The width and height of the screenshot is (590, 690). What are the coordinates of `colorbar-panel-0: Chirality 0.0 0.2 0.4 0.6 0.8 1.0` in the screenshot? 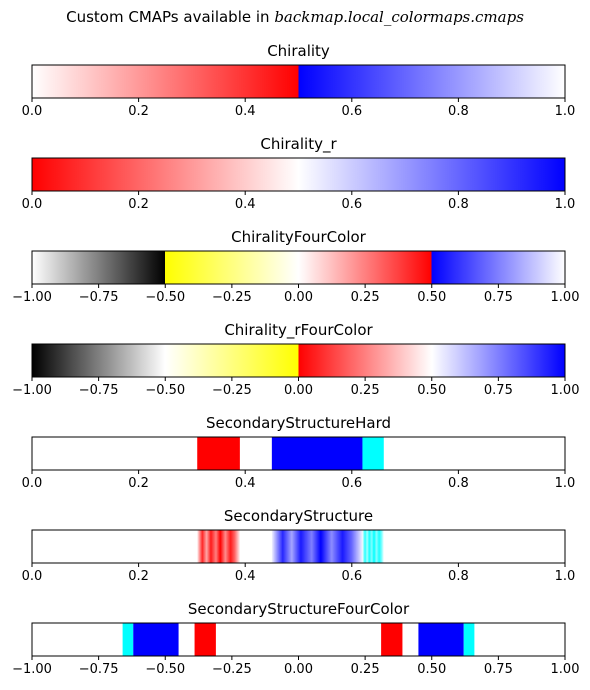 It's located at (299, 80).